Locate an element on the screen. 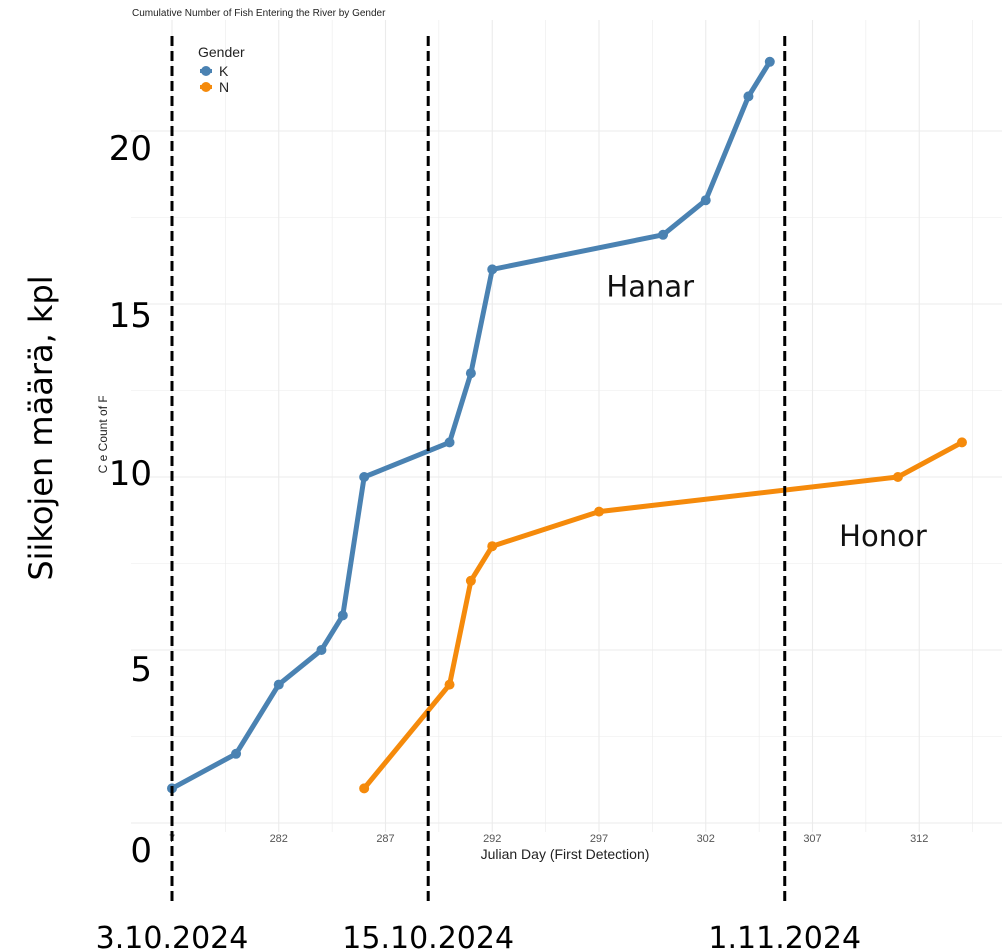 The image size is (1002, 950). legend-label-K: K is located at coordinates (224, 71).